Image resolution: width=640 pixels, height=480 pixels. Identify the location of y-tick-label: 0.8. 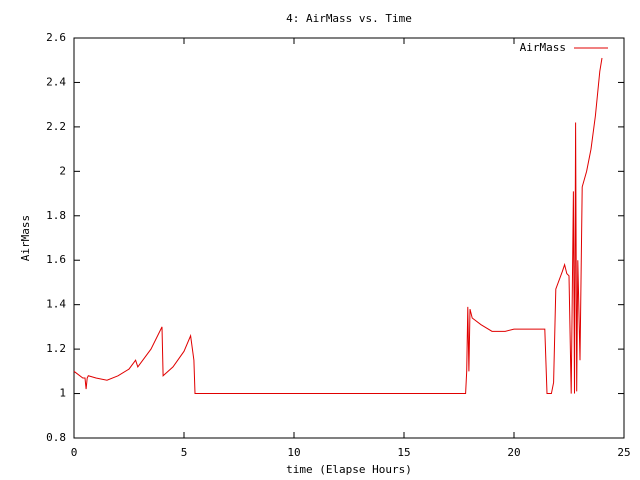
(56, 437).